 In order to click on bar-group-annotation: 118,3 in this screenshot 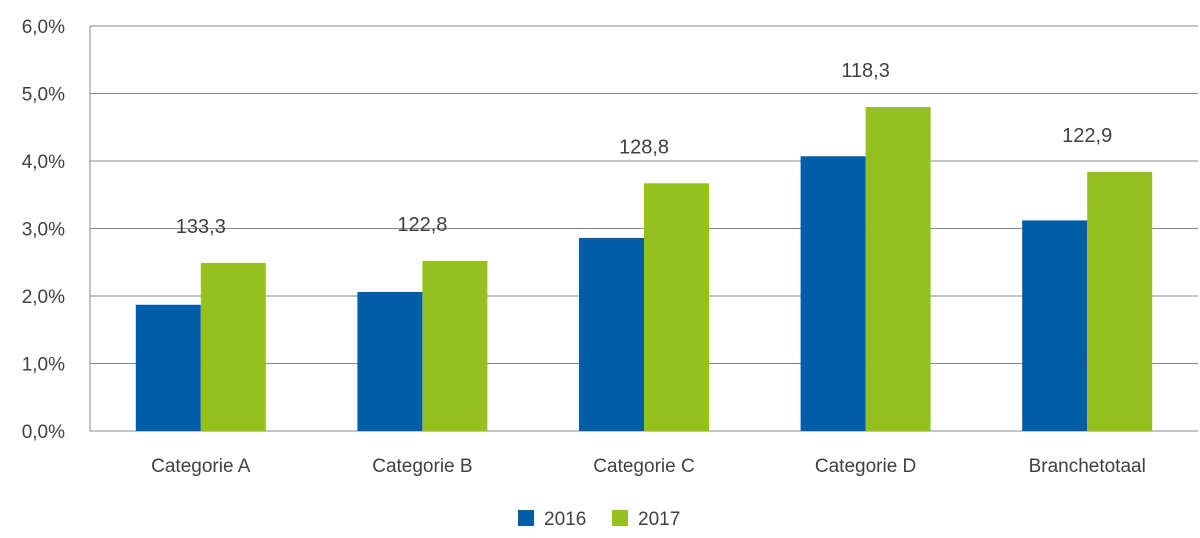, I will do `click(865, 71)`.